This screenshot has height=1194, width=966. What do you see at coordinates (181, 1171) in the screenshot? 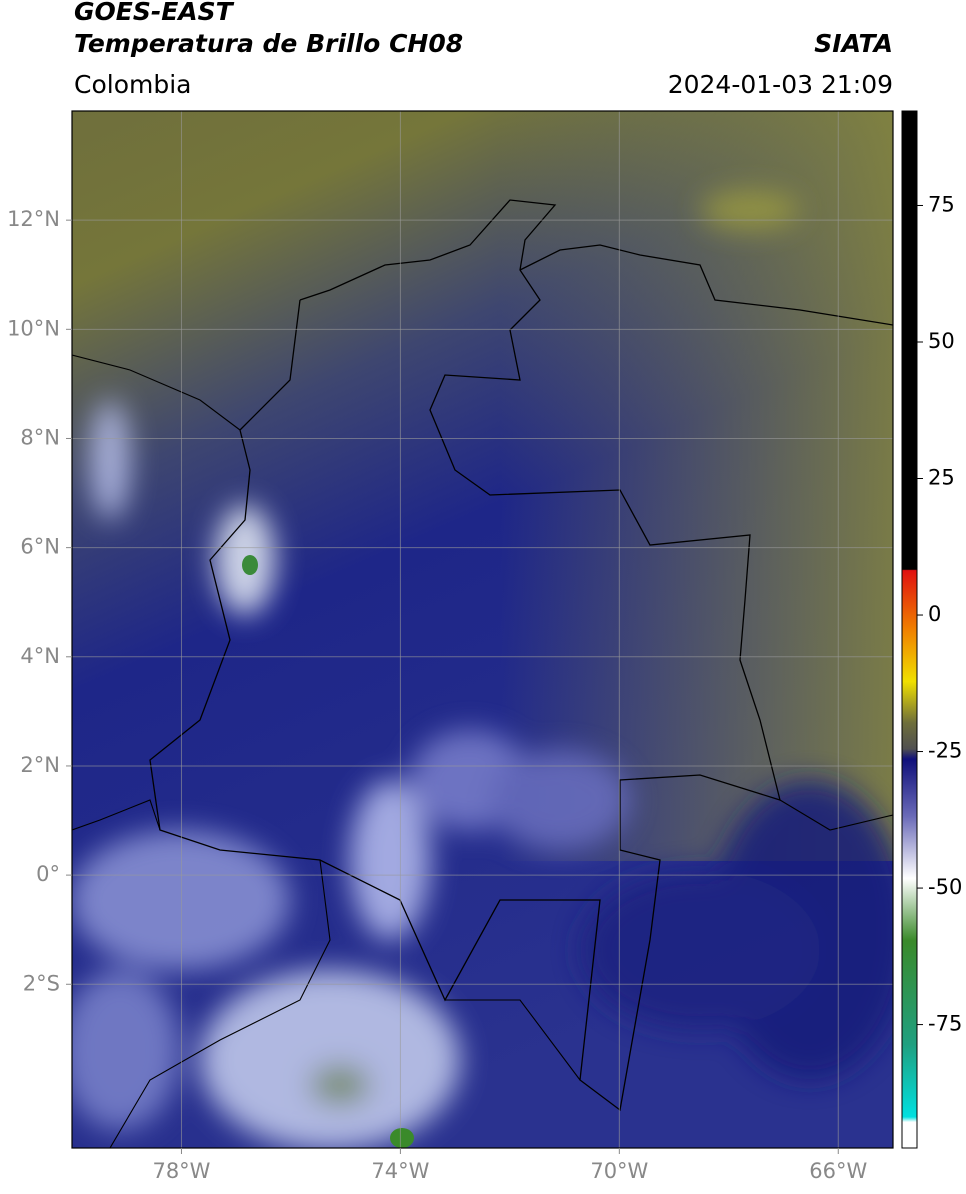
I see `x-tick-label: 78°W` at bounding box center [181, 1171].